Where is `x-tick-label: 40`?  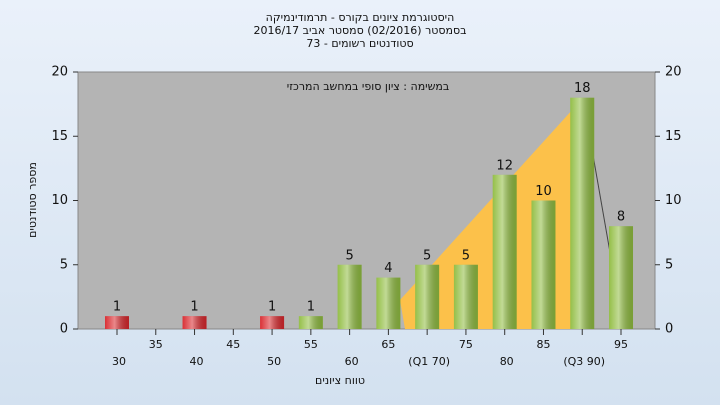 x-tick-label: 40 is located at coordinates (197, 361).